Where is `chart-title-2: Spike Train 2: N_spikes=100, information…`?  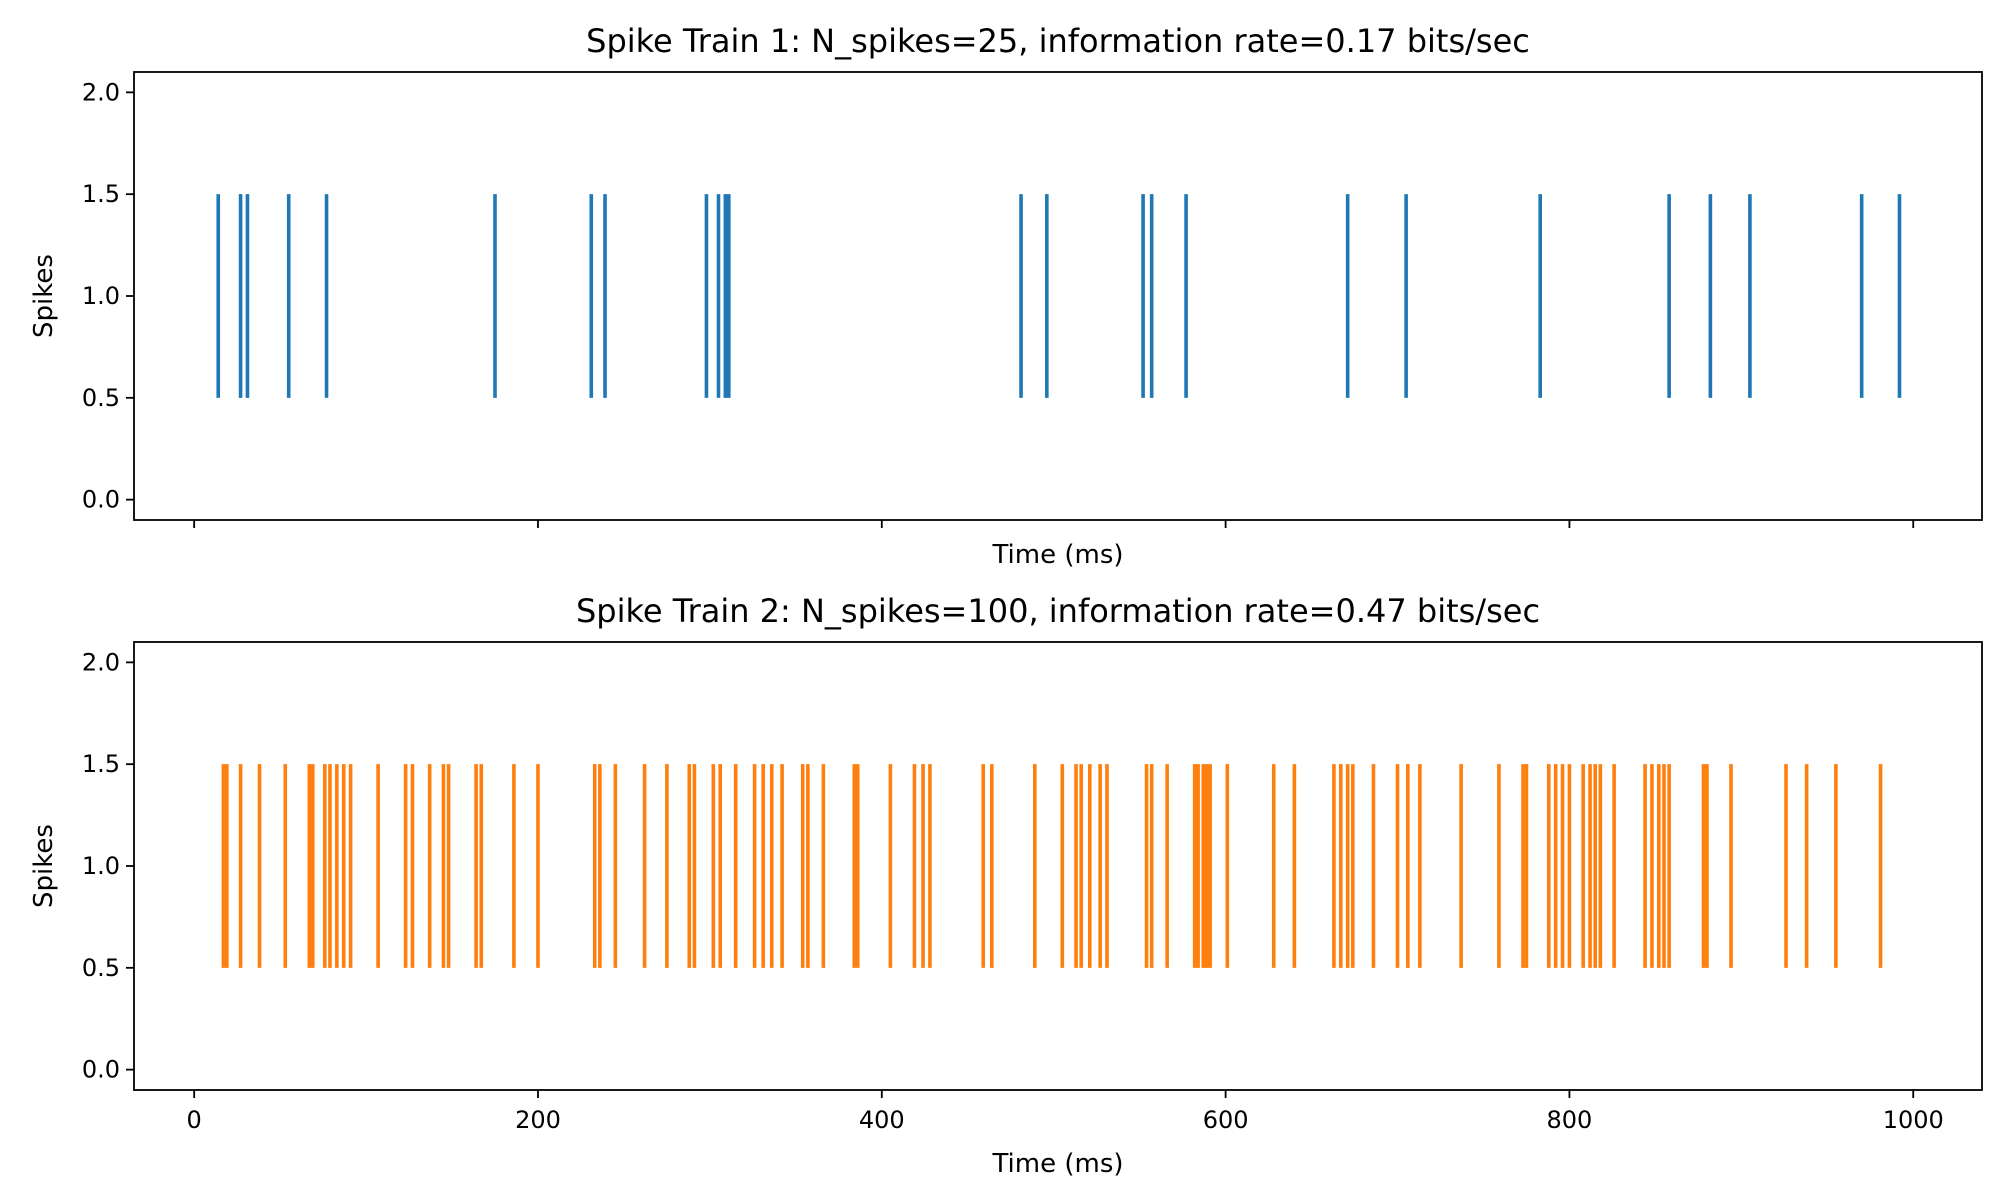
chart-title-2: Spike Train 2: N_spikes=100, information… is located at coordinates (1058, 611).